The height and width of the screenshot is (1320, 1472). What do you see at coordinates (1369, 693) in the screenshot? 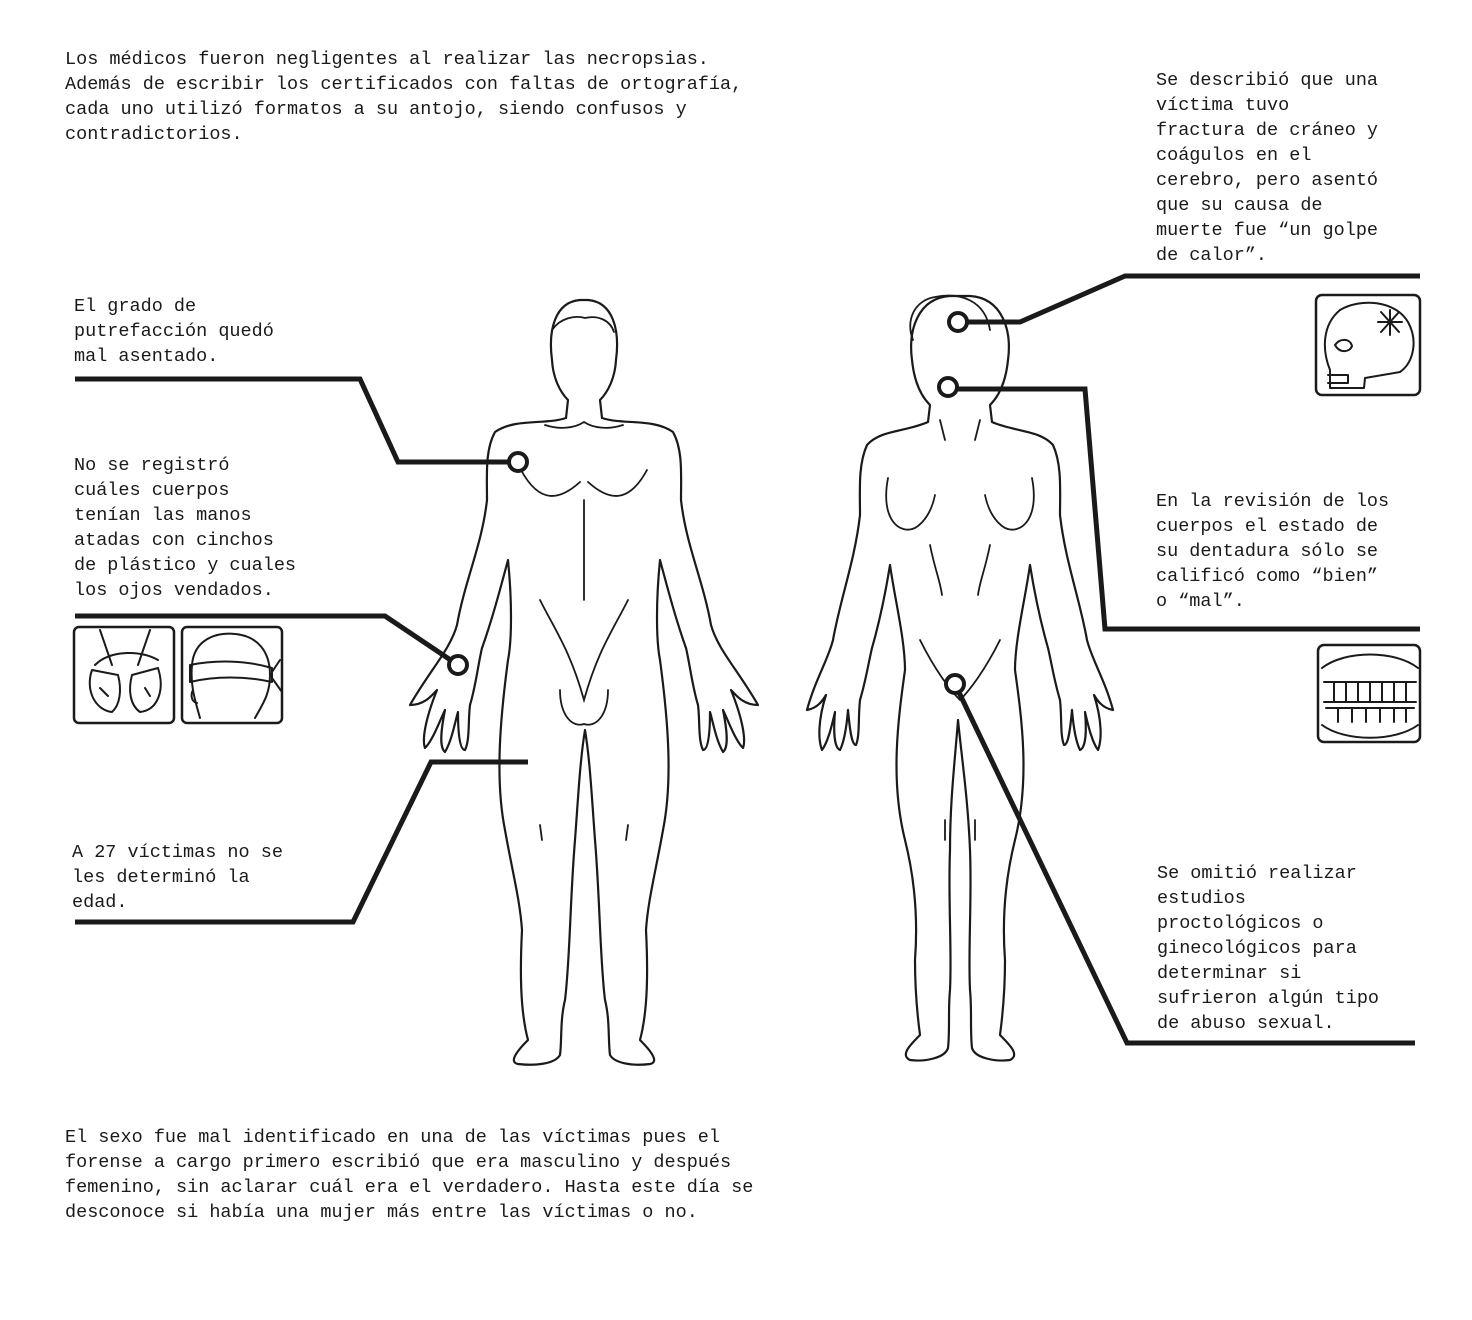
I see `teeth-icon` at bounding box center [1369, 693].